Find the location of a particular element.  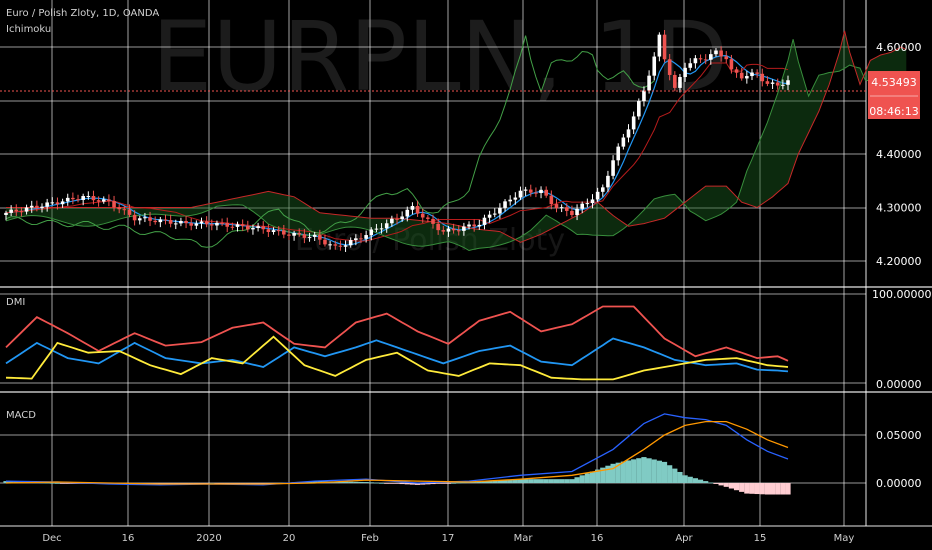

indicator-macd-label: MACD is located at coordinates (21, 415).